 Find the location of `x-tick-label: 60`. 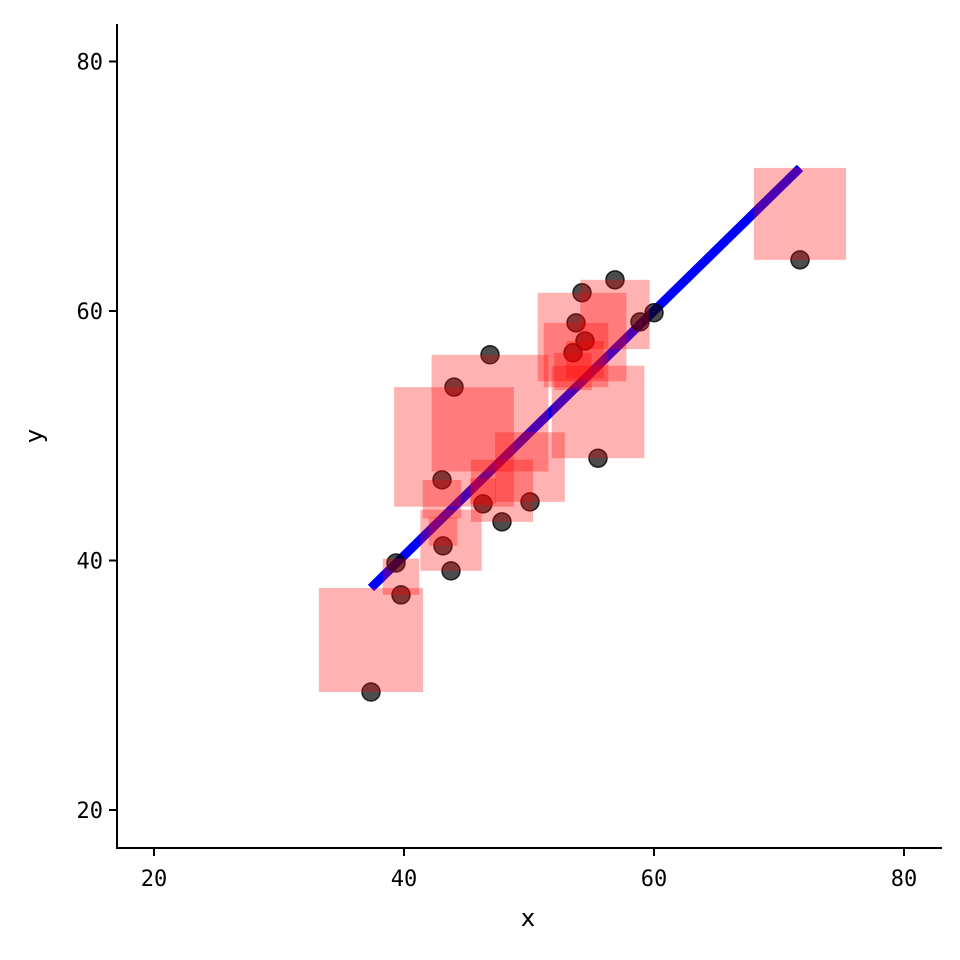

x-tick-label: 60 is located at coordinates (654, 879).